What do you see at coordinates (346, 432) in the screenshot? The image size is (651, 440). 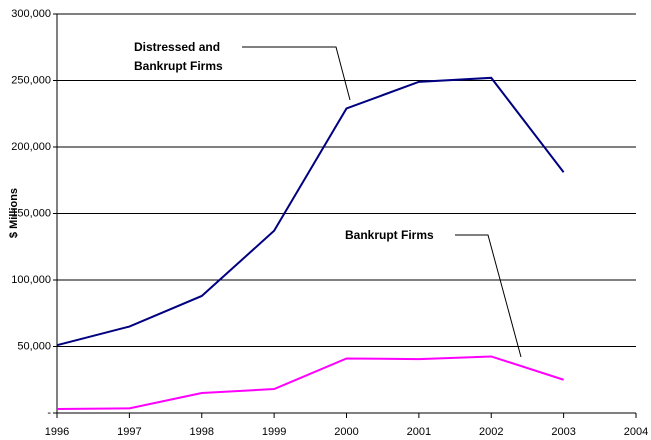 I see `x-tick-label: 2000` at bounding box center [346, 432].